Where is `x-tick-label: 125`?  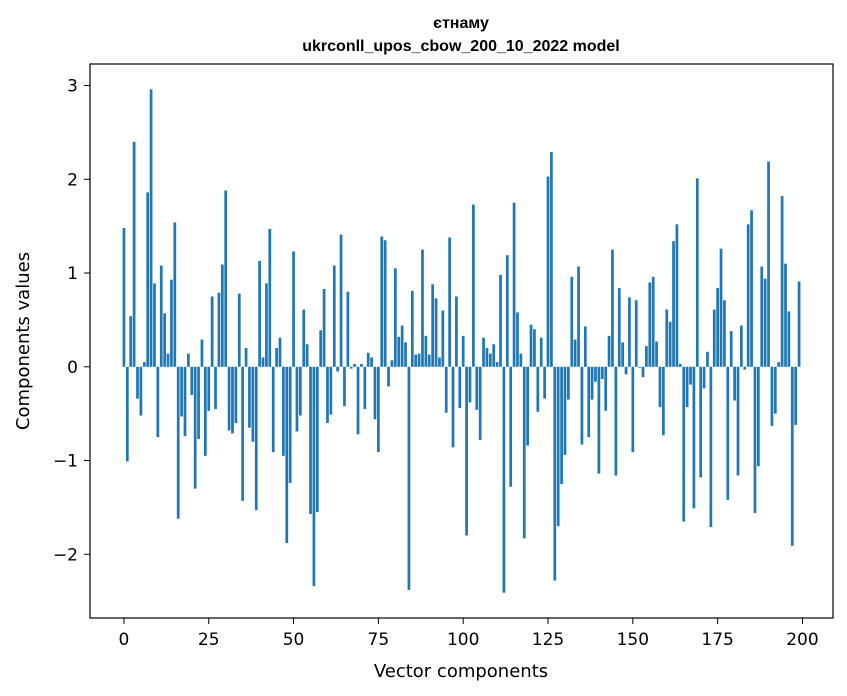 x-tick-label: 125 is located at coordinates (548, 640).